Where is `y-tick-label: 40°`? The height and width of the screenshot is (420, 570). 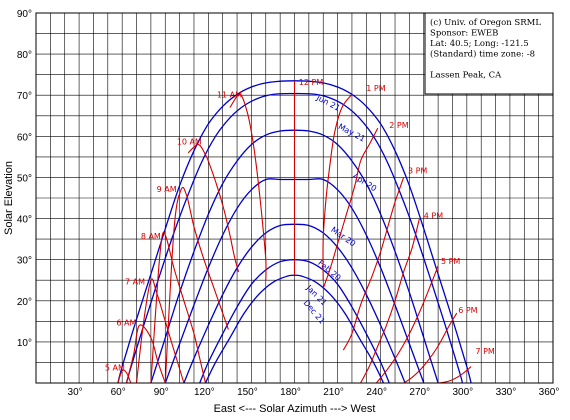 y-tick-label: 40° is located at coordinates (24, 220).